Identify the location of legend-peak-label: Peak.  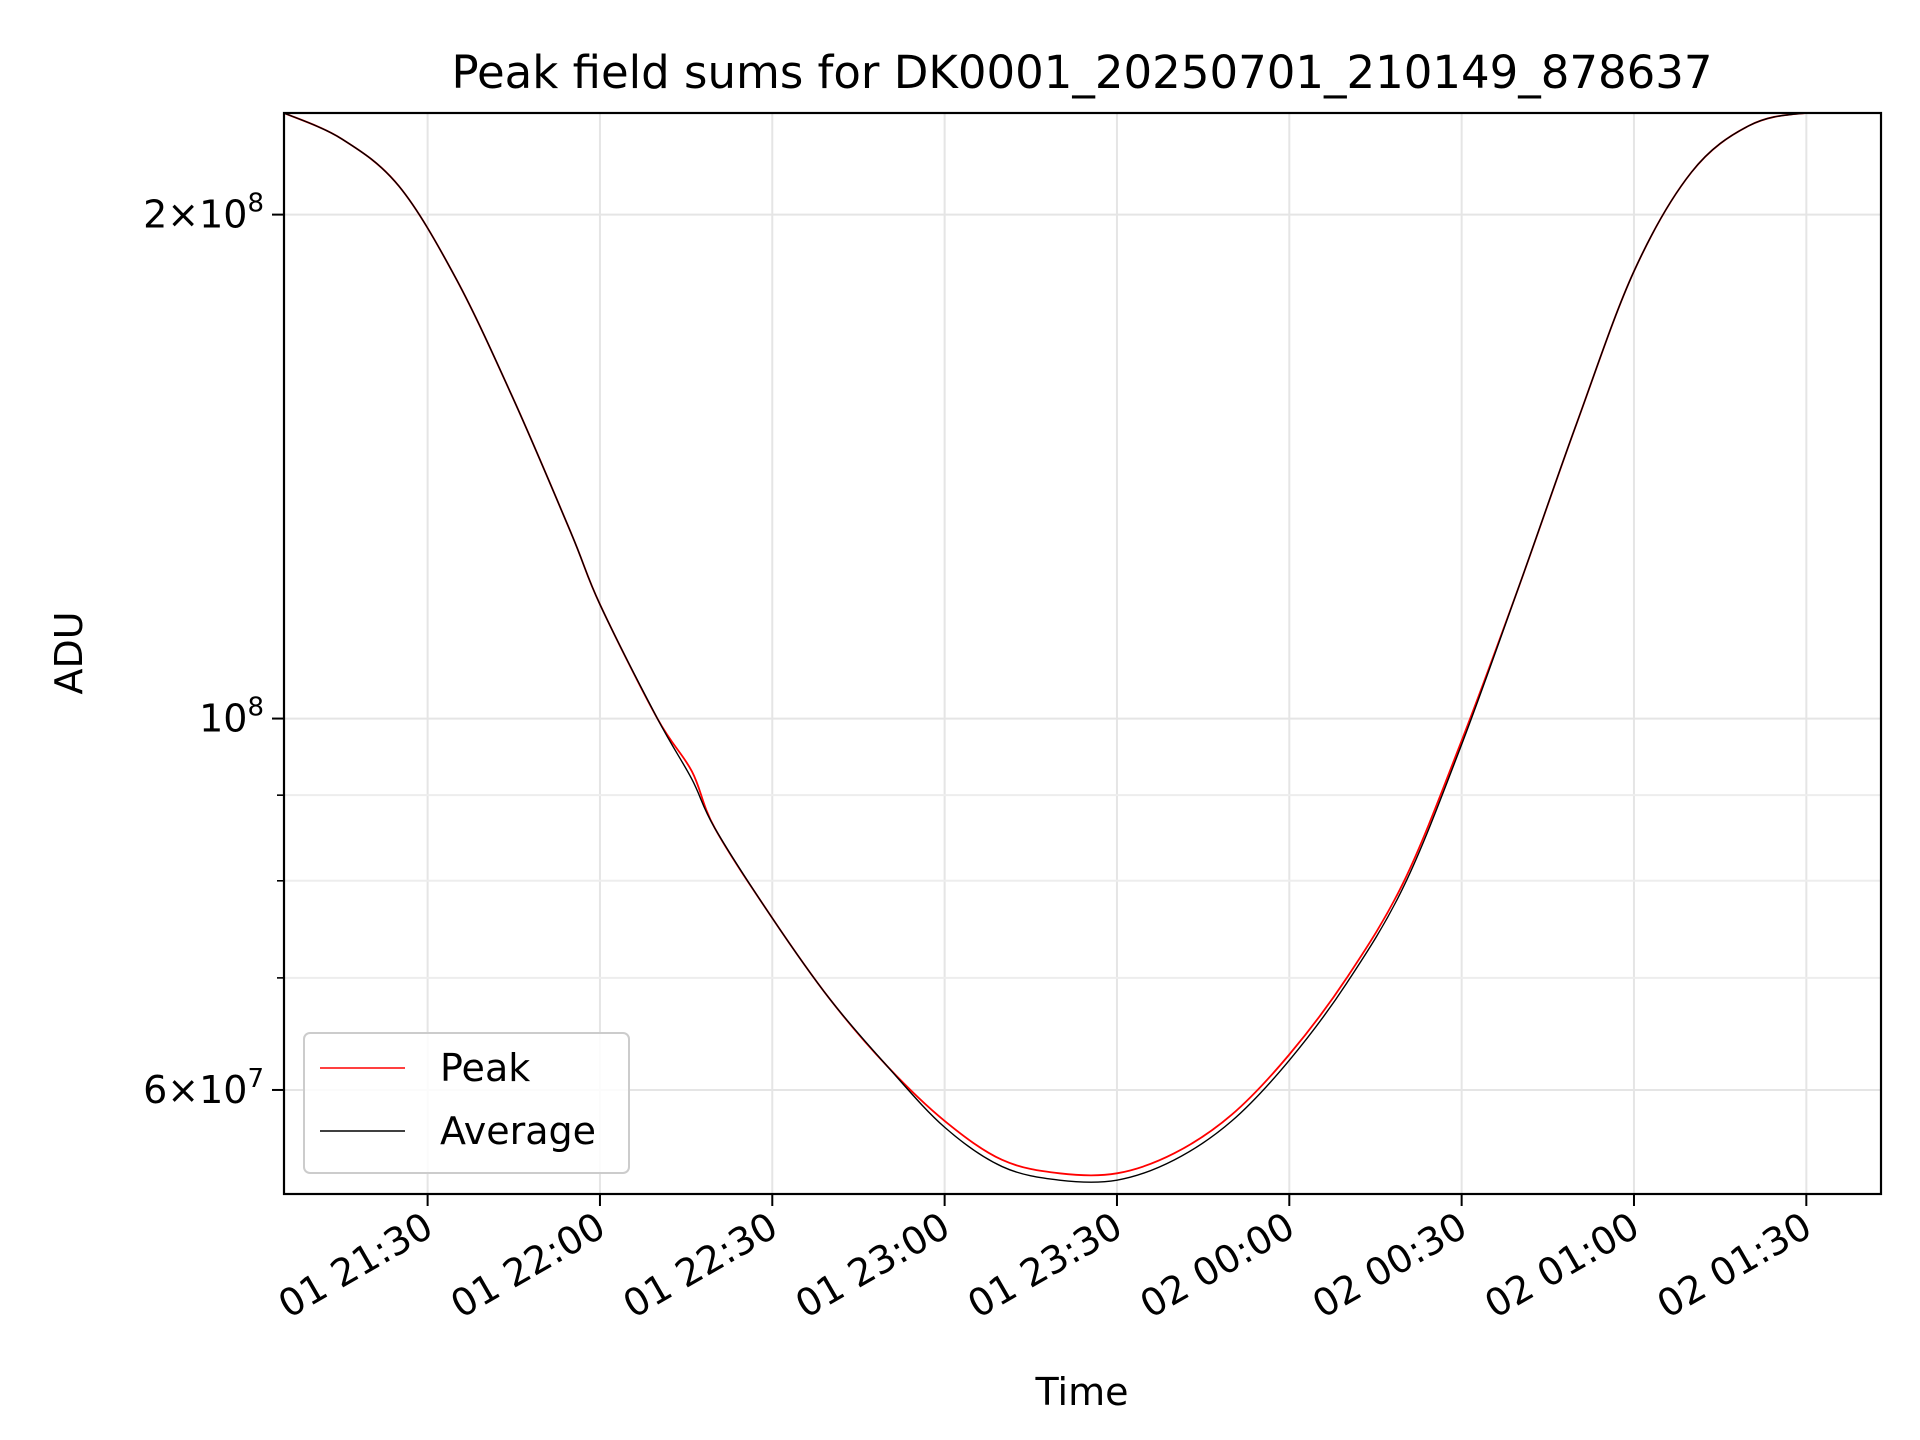
(485, 1068).